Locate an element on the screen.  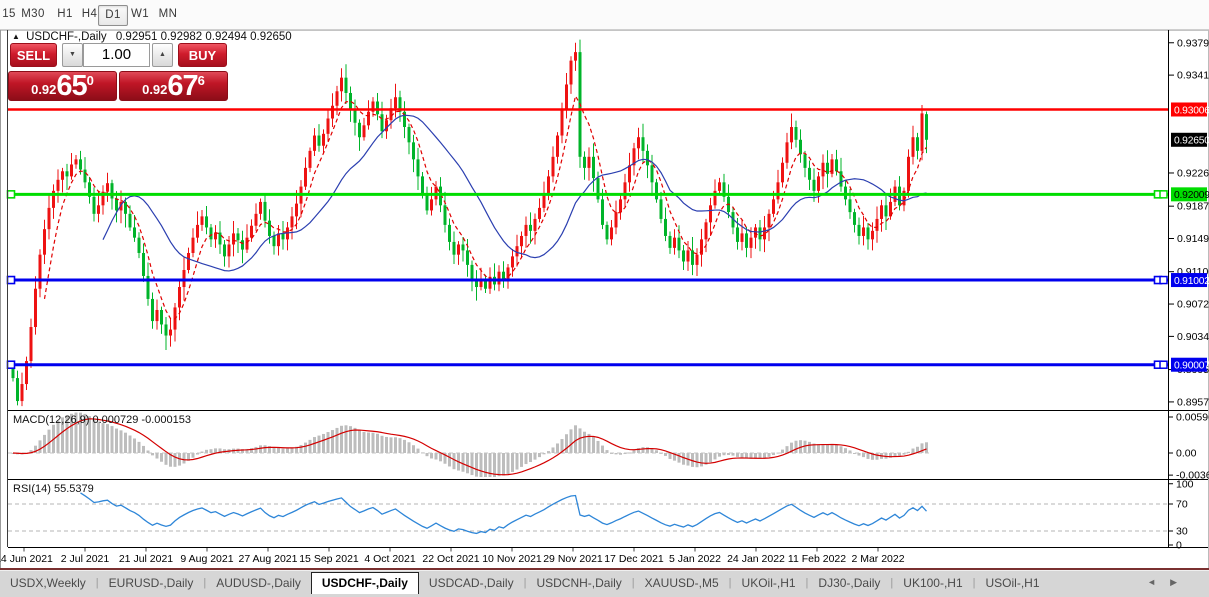
svg-text: 29 Nov 2021 is located at coordinates (573, 559).